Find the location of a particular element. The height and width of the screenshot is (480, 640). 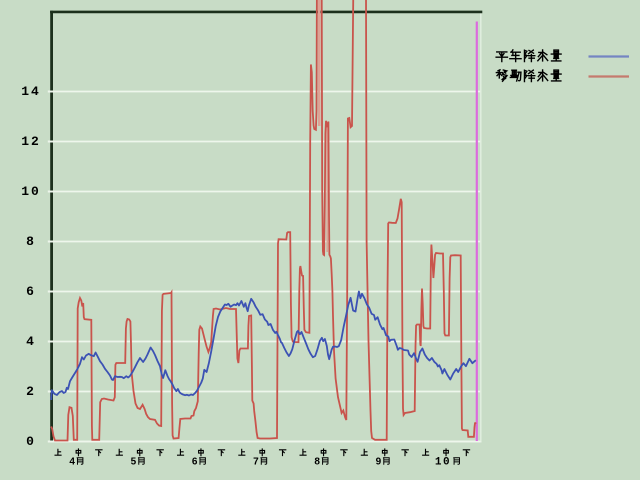

svg-text: 9 is located at coordinates (379, 461).